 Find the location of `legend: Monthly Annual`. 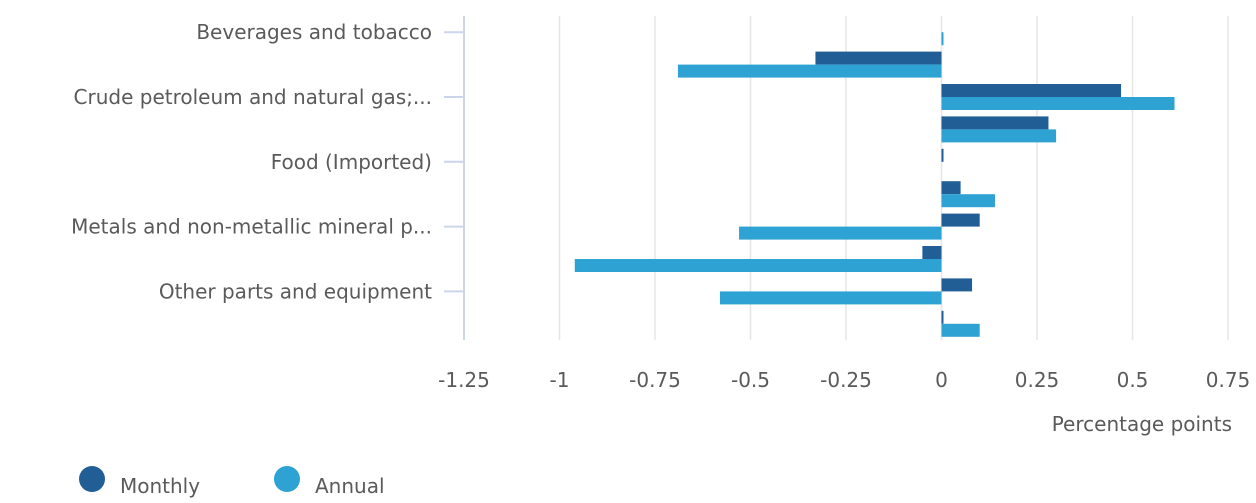

legend: Monthly Annual is located at coordinates (232, 482).